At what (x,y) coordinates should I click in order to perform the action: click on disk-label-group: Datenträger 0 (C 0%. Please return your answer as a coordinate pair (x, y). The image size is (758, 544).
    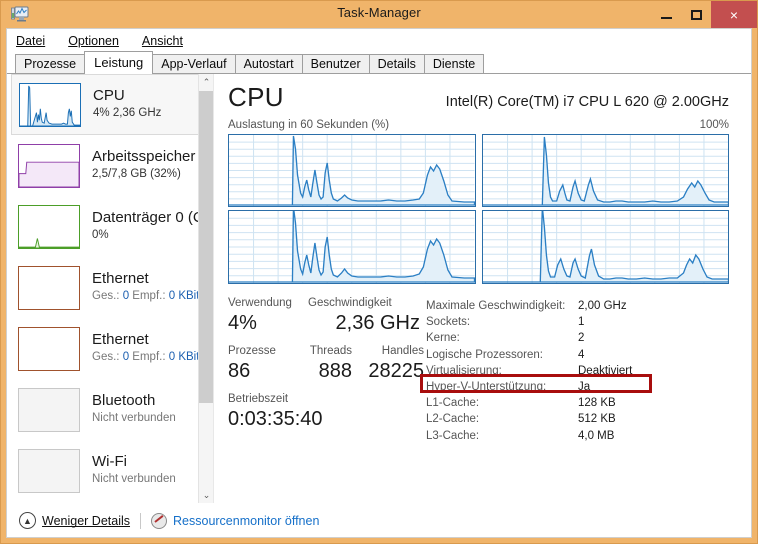
    Looking at the image, I should click on (148, 226).